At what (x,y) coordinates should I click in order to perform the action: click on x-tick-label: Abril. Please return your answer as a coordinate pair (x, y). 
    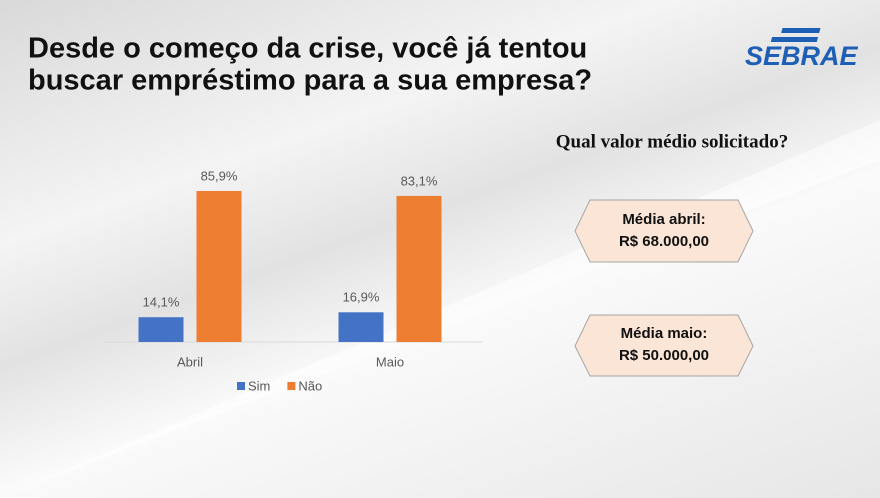
    Looking at the image, I should click on (190, 361).